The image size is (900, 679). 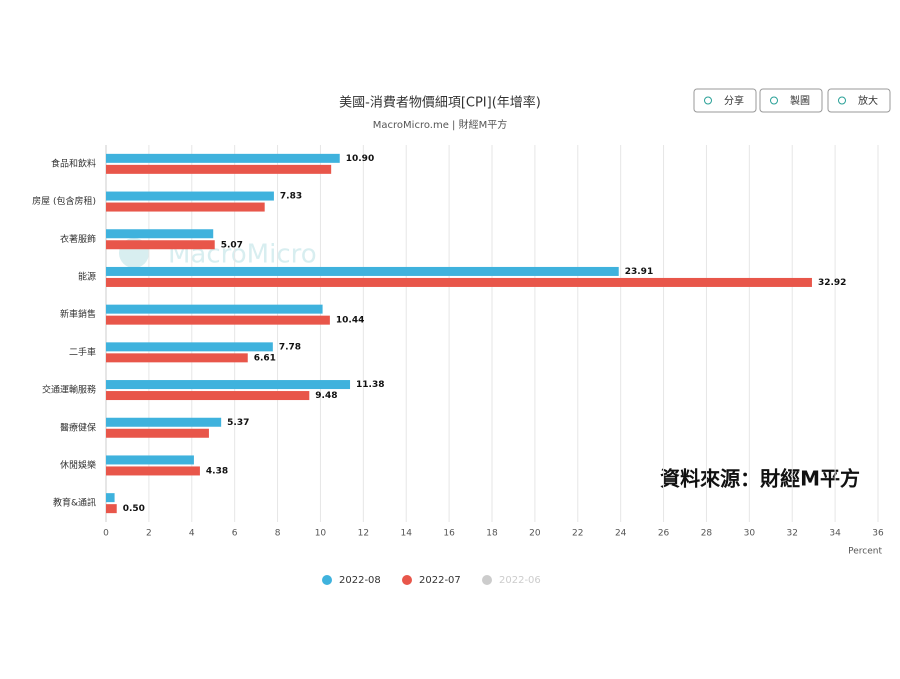 I want to click on y-tick-label: 衣著服飾, so click(x=78, y=239).